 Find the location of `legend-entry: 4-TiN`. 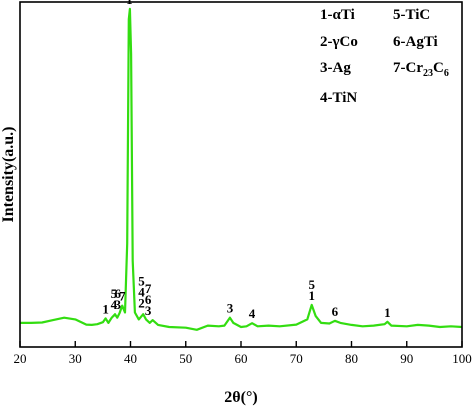

legend-entry: 4-TiN is located at coordinates (338, 98).